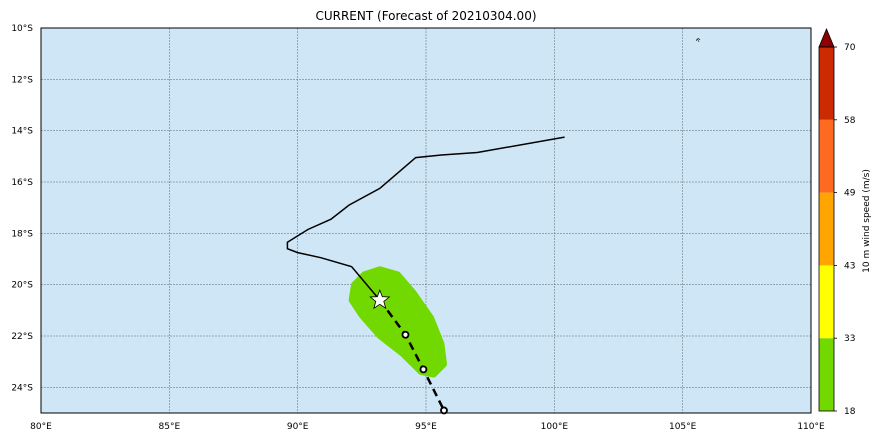 Image resolution: width=881 pixels, height=441 pixels. I want to click on longitude-tick-label: 80°E, so click(41, 427).